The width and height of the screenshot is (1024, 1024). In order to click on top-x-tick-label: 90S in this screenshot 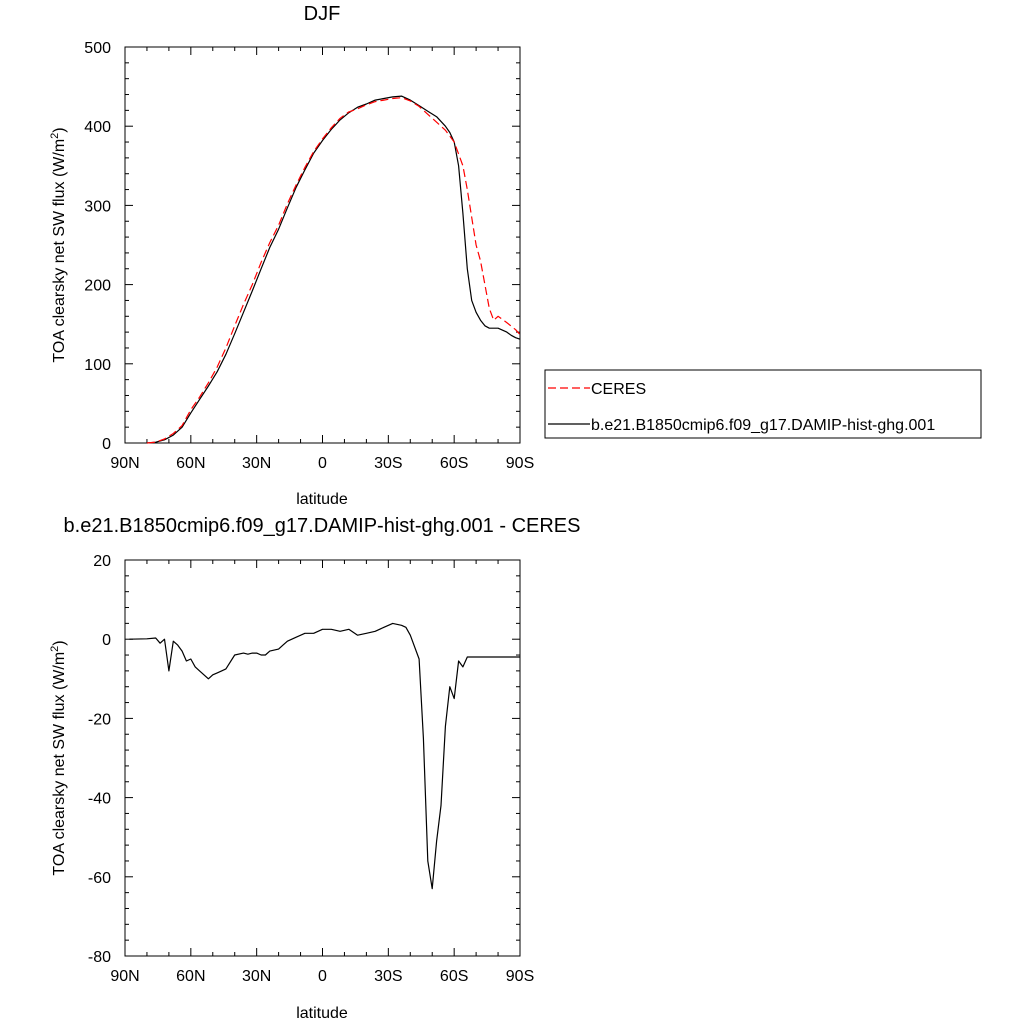, I will do `click(520, 463)`.